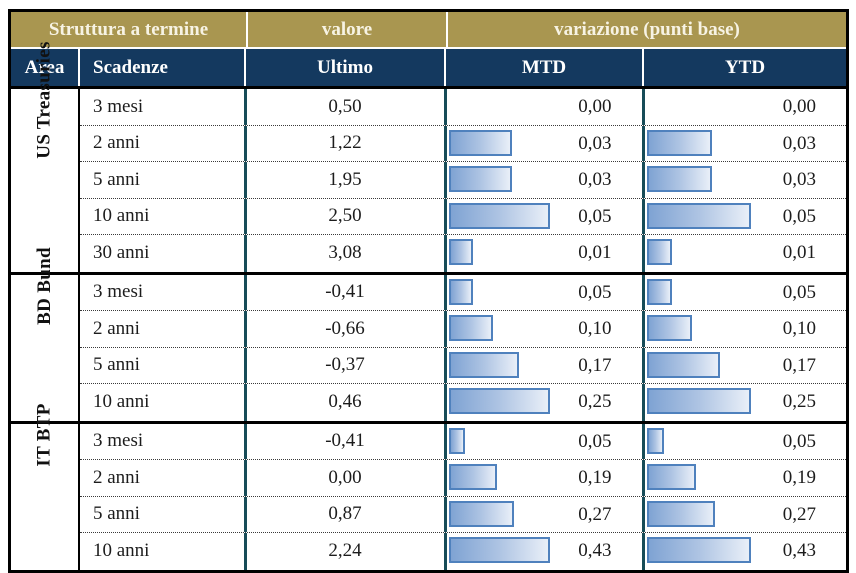 The width and height of the screenshot is (856, 573). What do you see at coordinates (161, 67) in the screenshot?
I see `column-header-scadenze: Scadenze` at bounding box center [161, 67].